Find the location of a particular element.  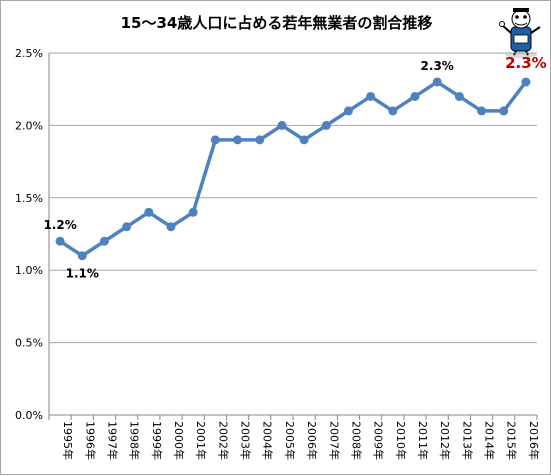

y-tick-label: 0.5% is located at coordinates (29, 343).